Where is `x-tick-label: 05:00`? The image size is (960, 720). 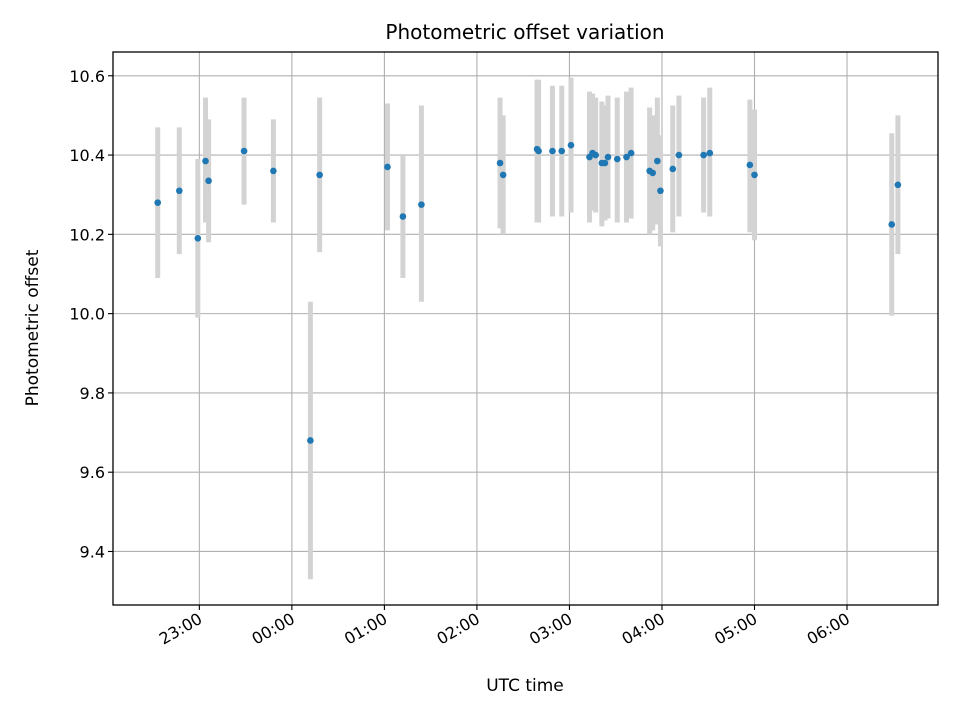 x-tick-label: 05:00 is located at coordinates (735, 629).